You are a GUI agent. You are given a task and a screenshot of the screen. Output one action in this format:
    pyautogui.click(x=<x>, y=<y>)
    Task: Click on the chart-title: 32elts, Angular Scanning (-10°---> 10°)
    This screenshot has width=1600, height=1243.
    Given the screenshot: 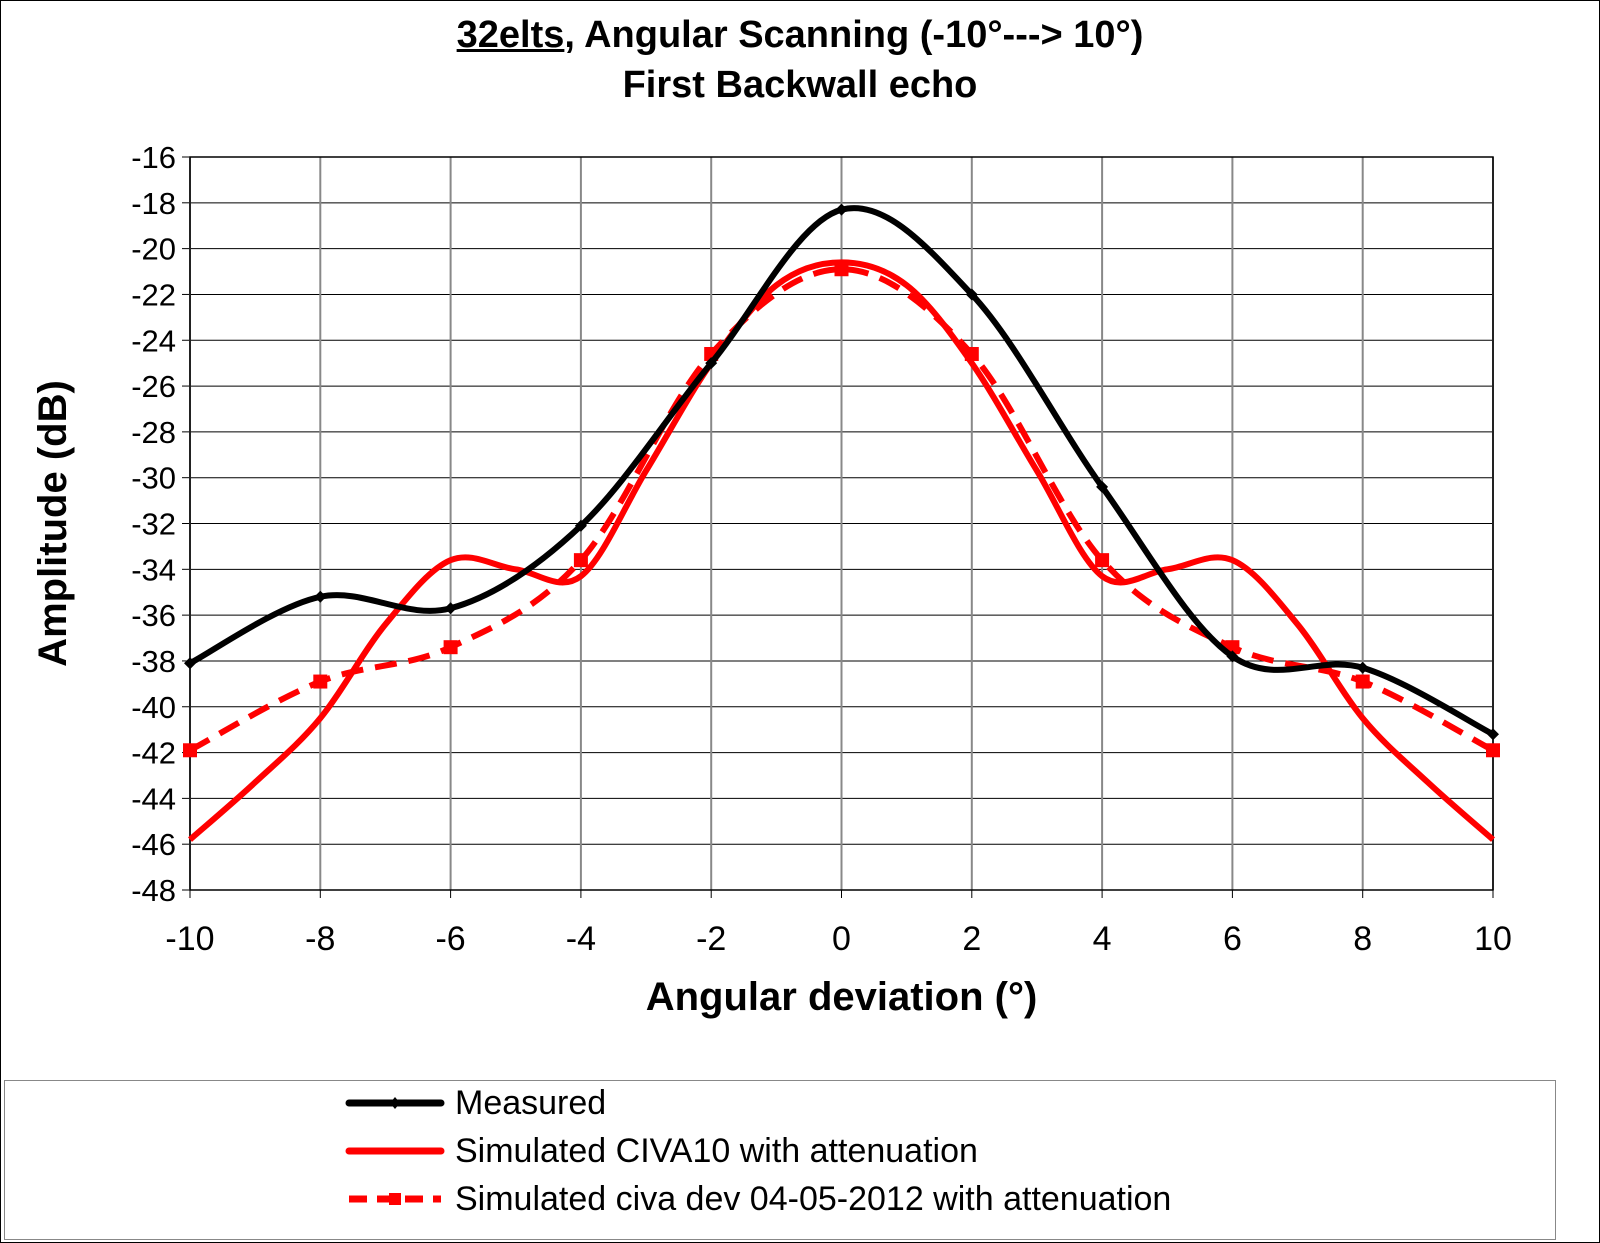 What is the action you would take?
    pyautogui.click(x=800, y=35)
    